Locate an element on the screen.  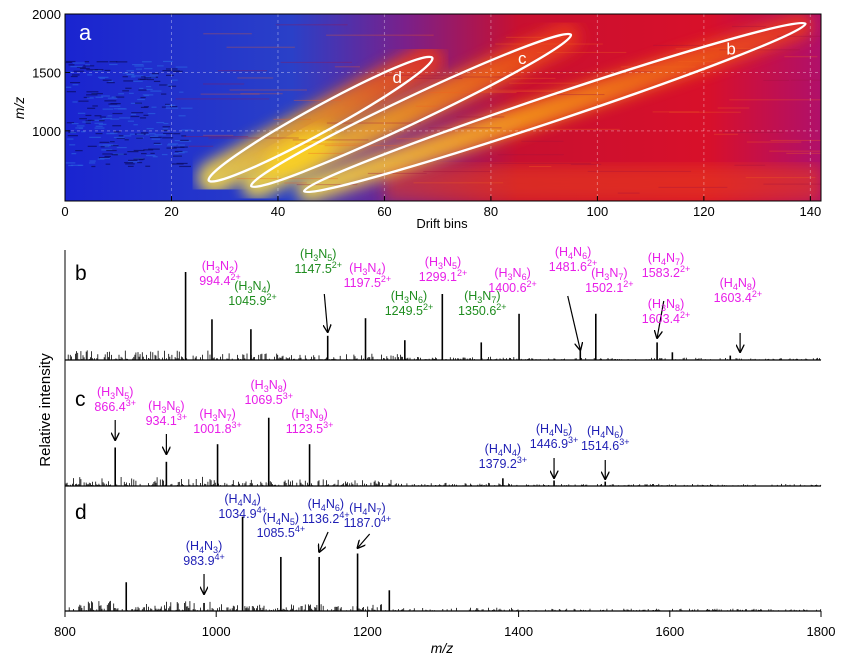
annotation-mz: 1249.52+ is located at coordinates (409, 310).